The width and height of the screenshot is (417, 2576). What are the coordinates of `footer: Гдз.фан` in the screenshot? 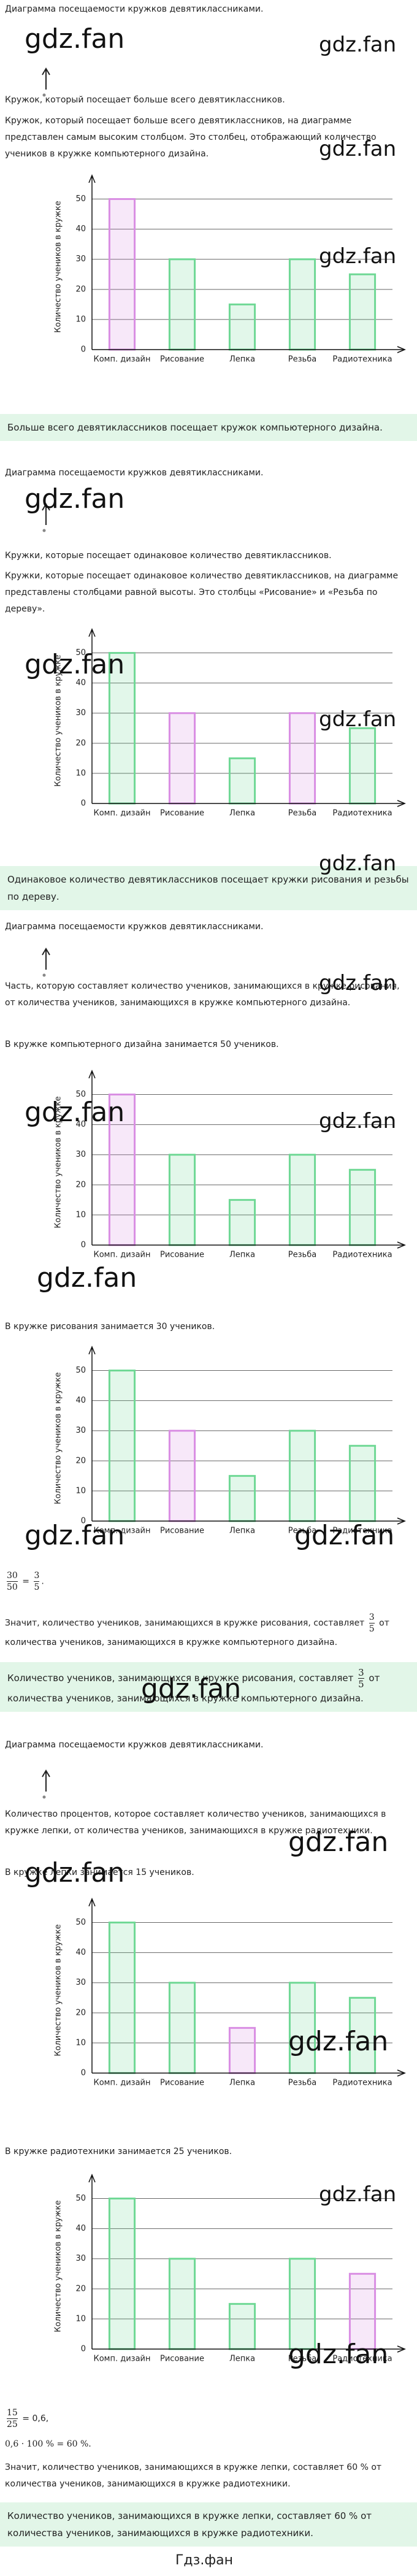 It's located at (204, 2560).